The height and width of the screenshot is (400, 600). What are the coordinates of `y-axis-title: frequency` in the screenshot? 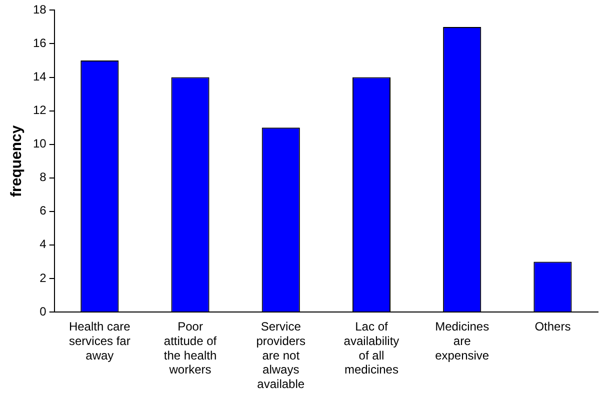 It's located at (17, 160).